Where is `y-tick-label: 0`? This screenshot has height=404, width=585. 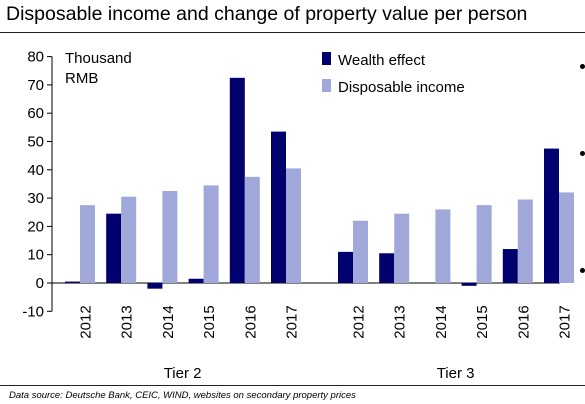 y-tick-label: 0 is located at coordinates (40, 283).